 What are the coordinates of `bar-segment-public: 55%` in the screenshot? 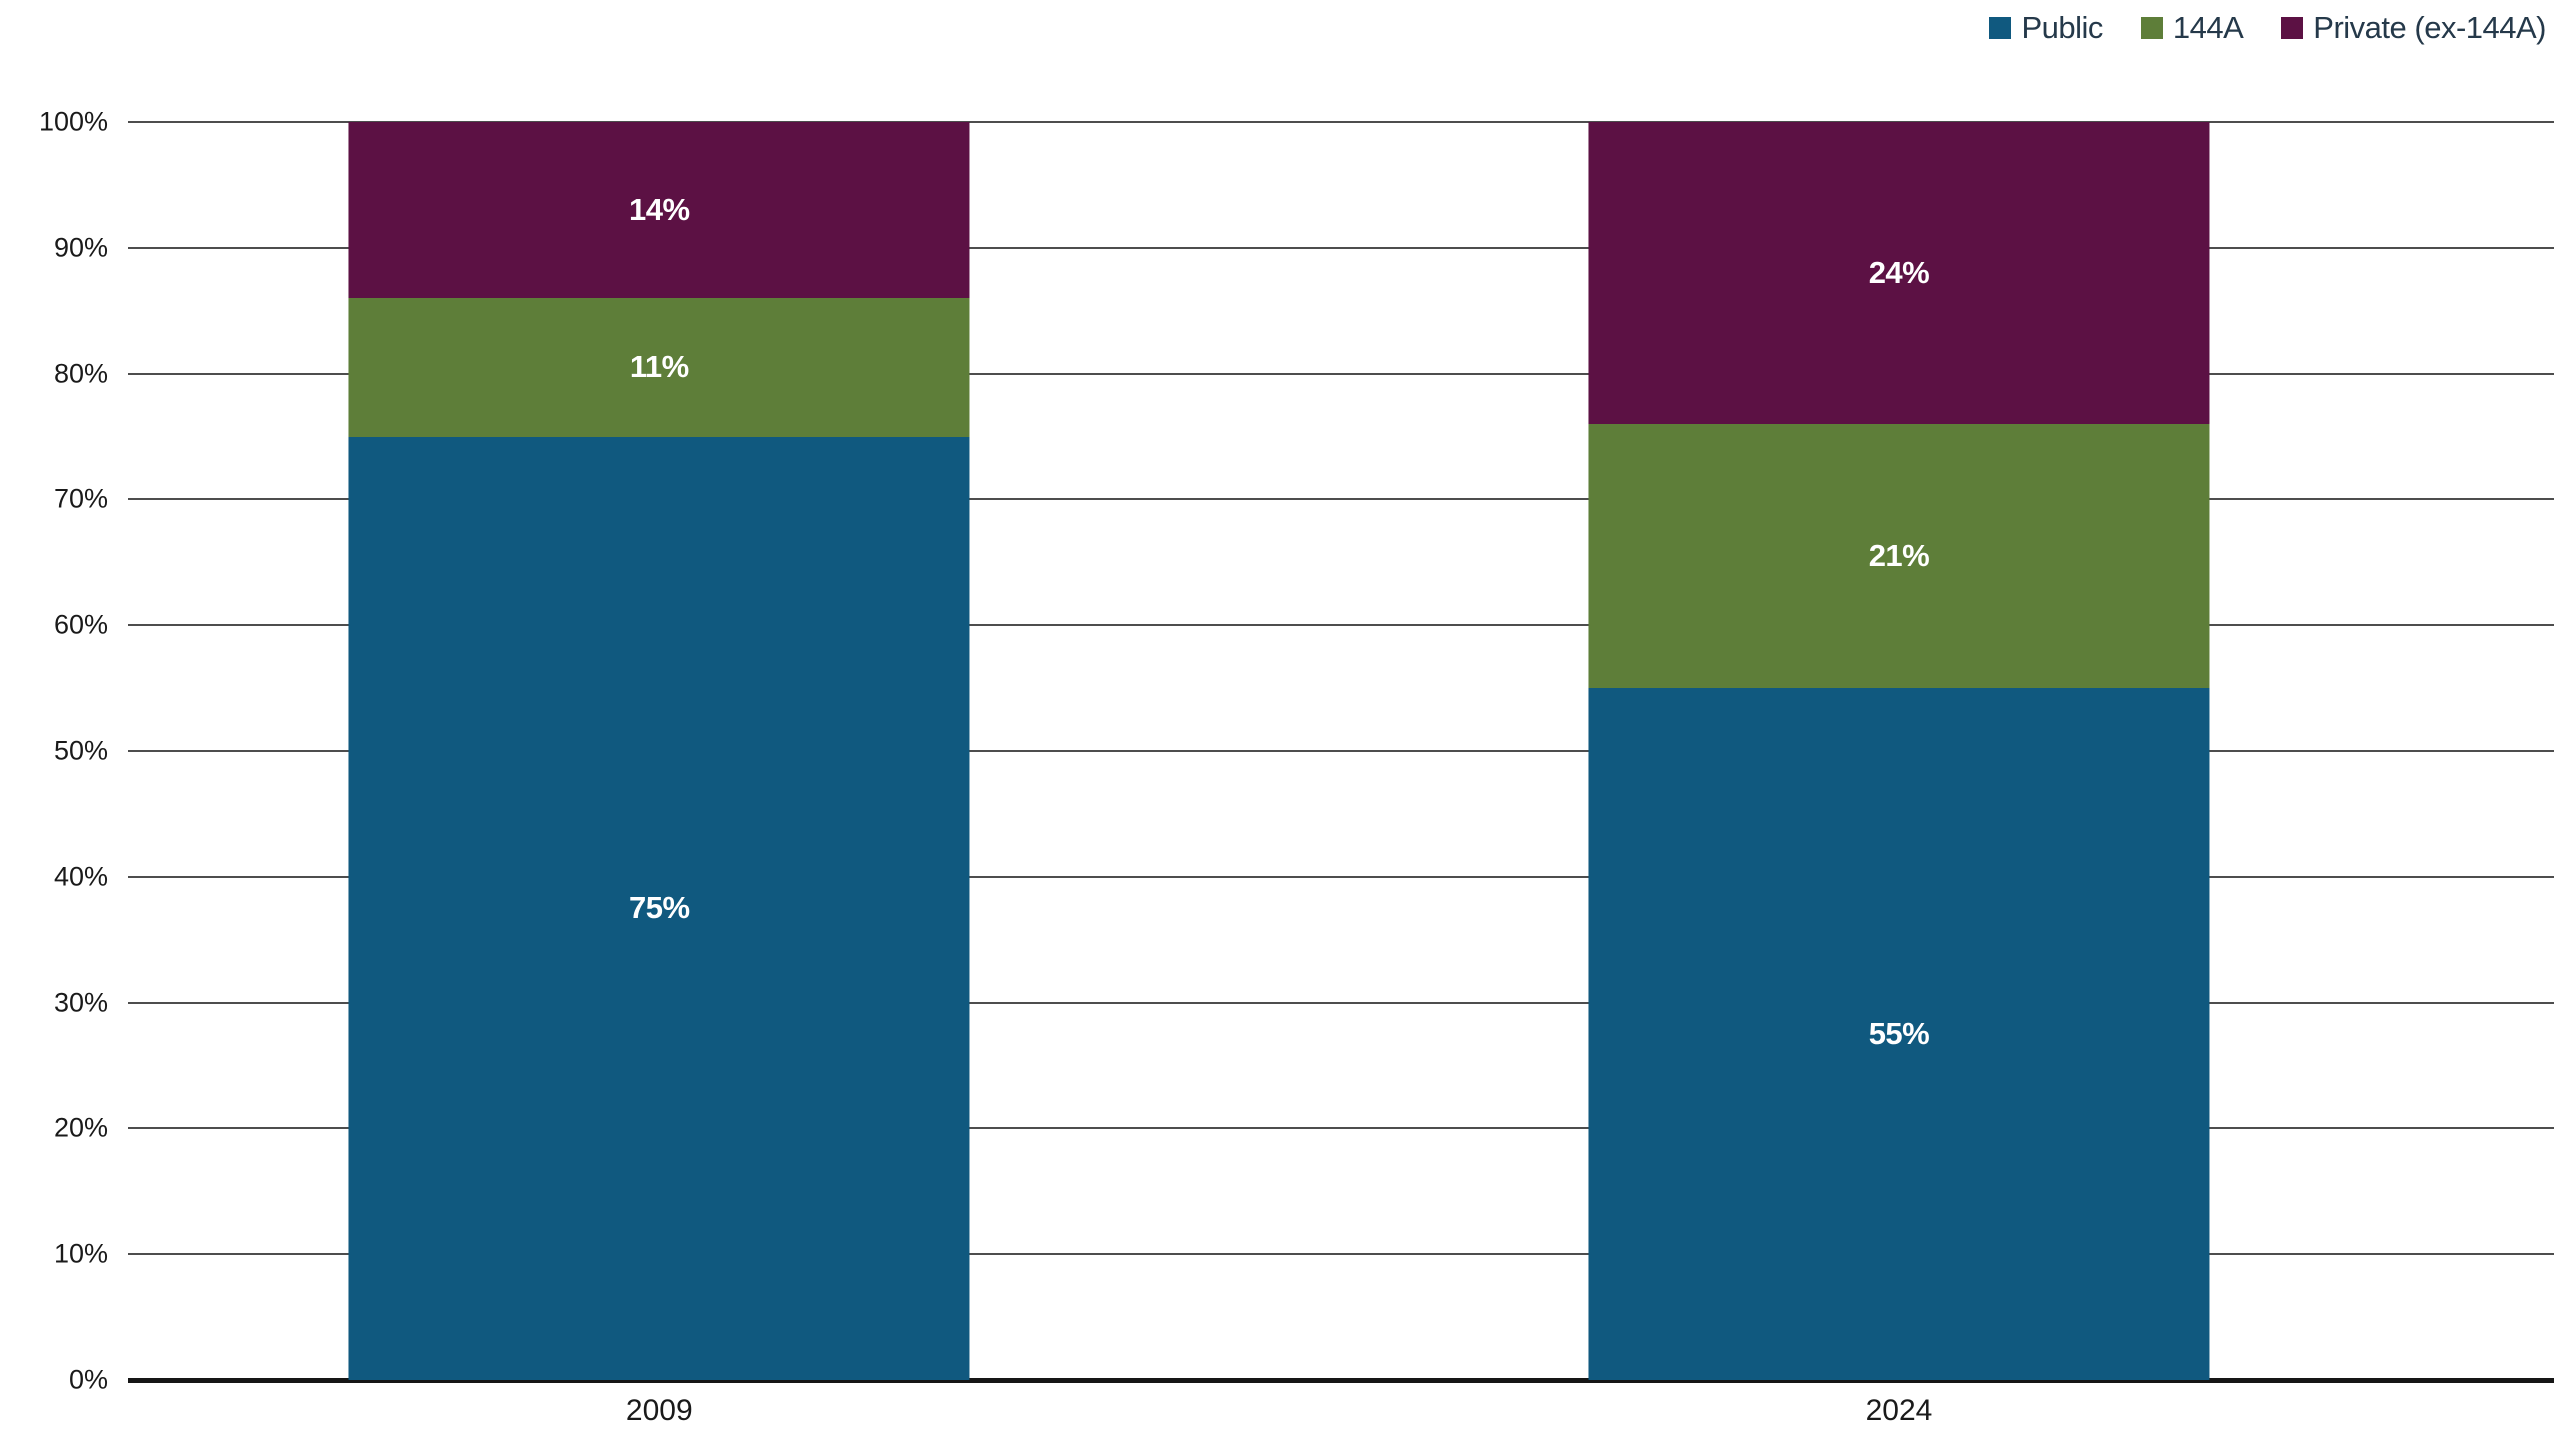 It's located at (1899, 1034).